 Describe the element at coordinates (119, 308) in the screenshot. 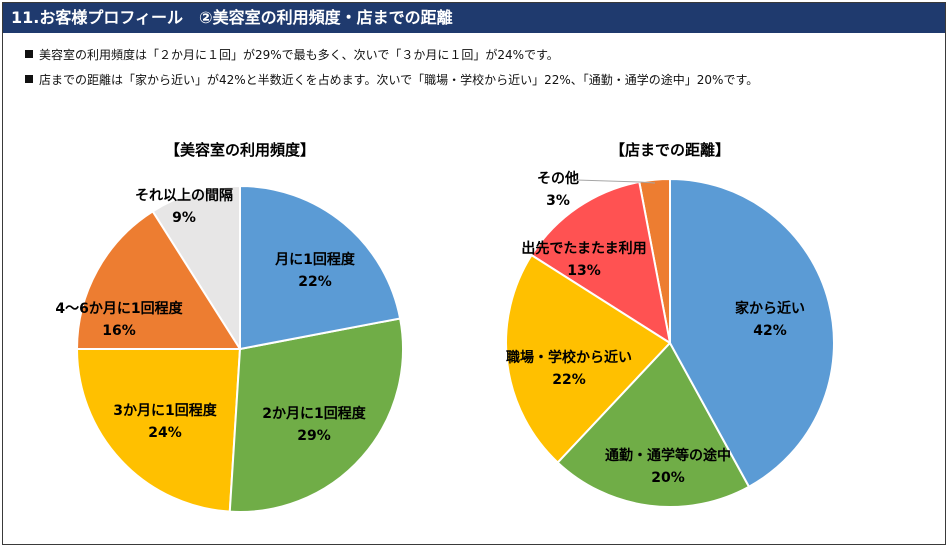

I see `slice-label: 4～6か月に1回程度` at that location.